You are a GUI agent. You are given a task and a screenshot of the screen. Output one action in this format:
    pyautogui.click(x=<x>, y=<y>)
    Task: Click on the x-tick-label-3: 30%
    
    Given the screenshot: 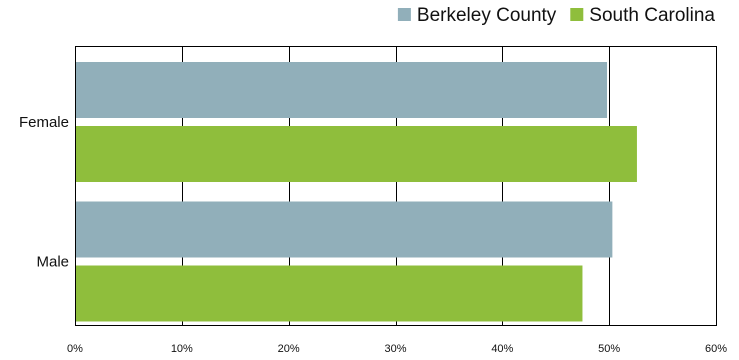 What is the action you would take?
    pyautogui.click(x=395, y=349)
    